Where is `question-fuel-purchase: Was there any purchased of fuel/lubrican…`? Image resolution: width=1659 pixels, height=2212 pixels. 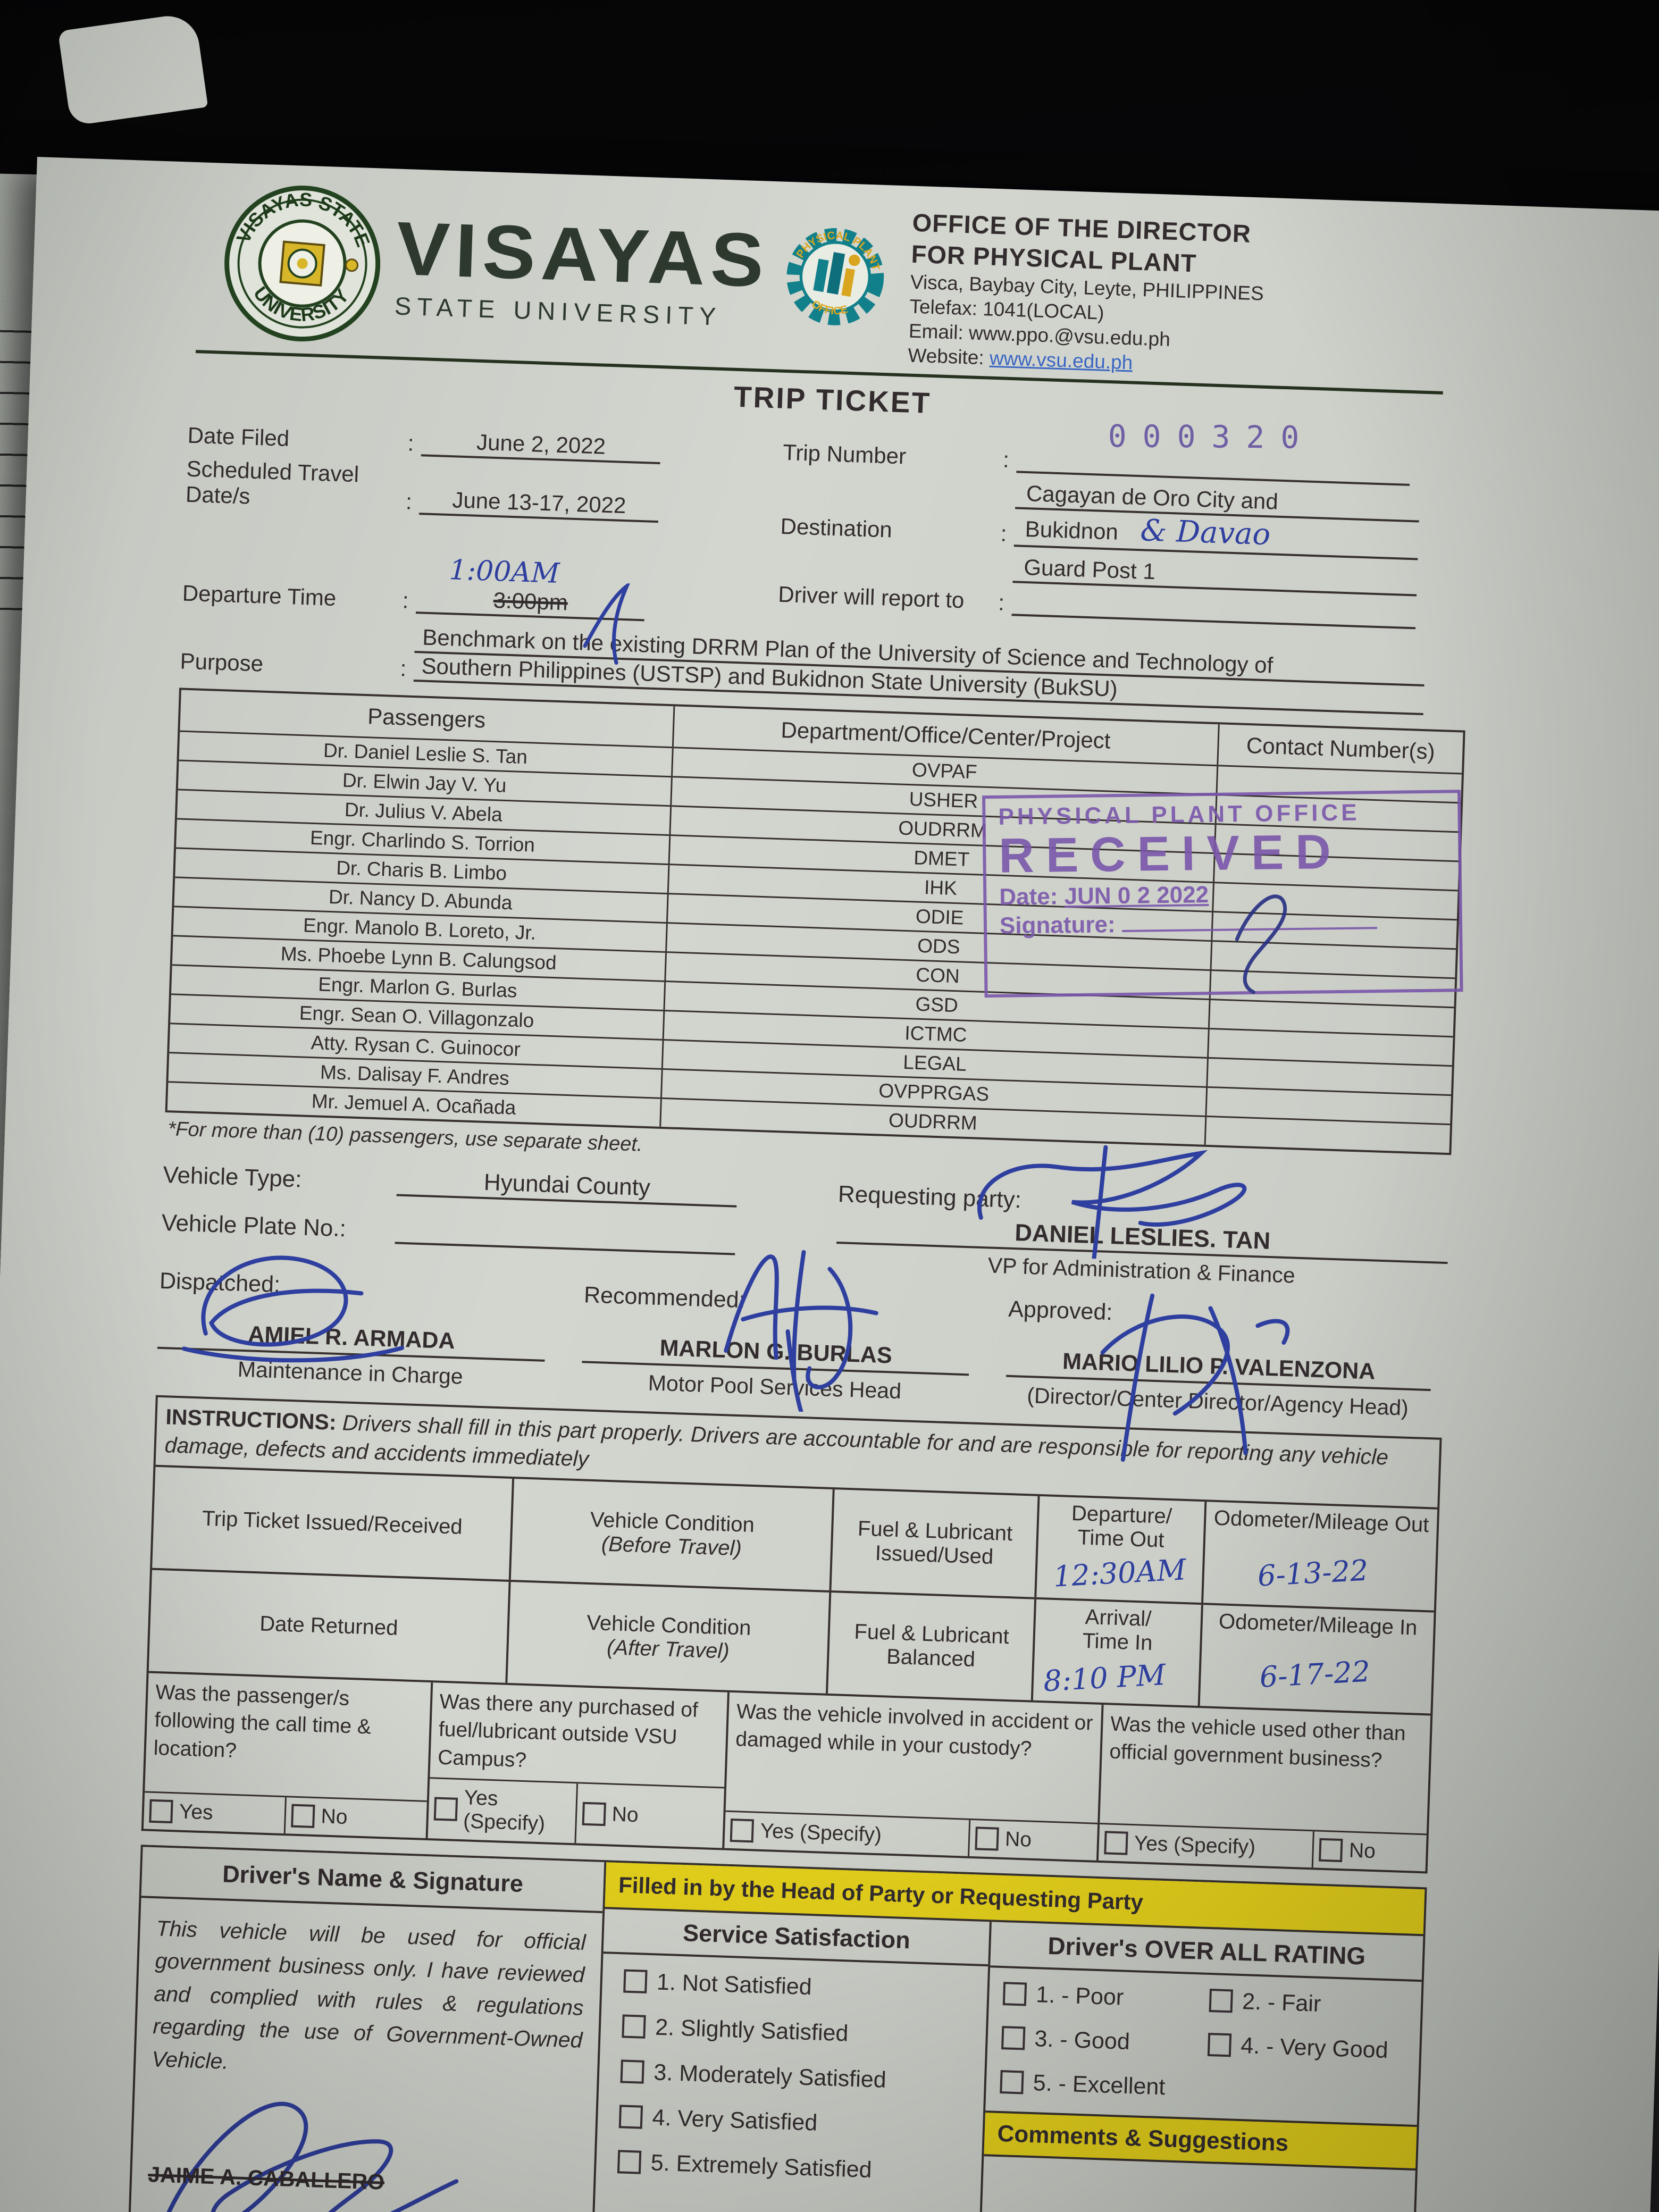
question-fuel-purchase: Was there any purchased of fuel/lubrican… is located at coordinates (579, 1765).